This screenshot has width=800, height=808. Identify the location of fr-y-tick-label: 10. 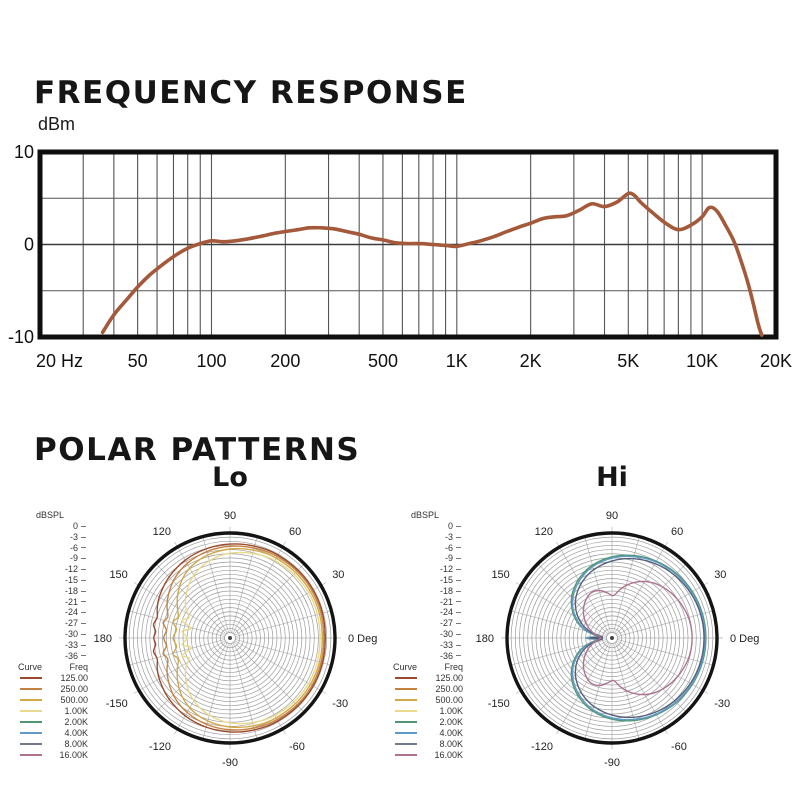
(24, 152).